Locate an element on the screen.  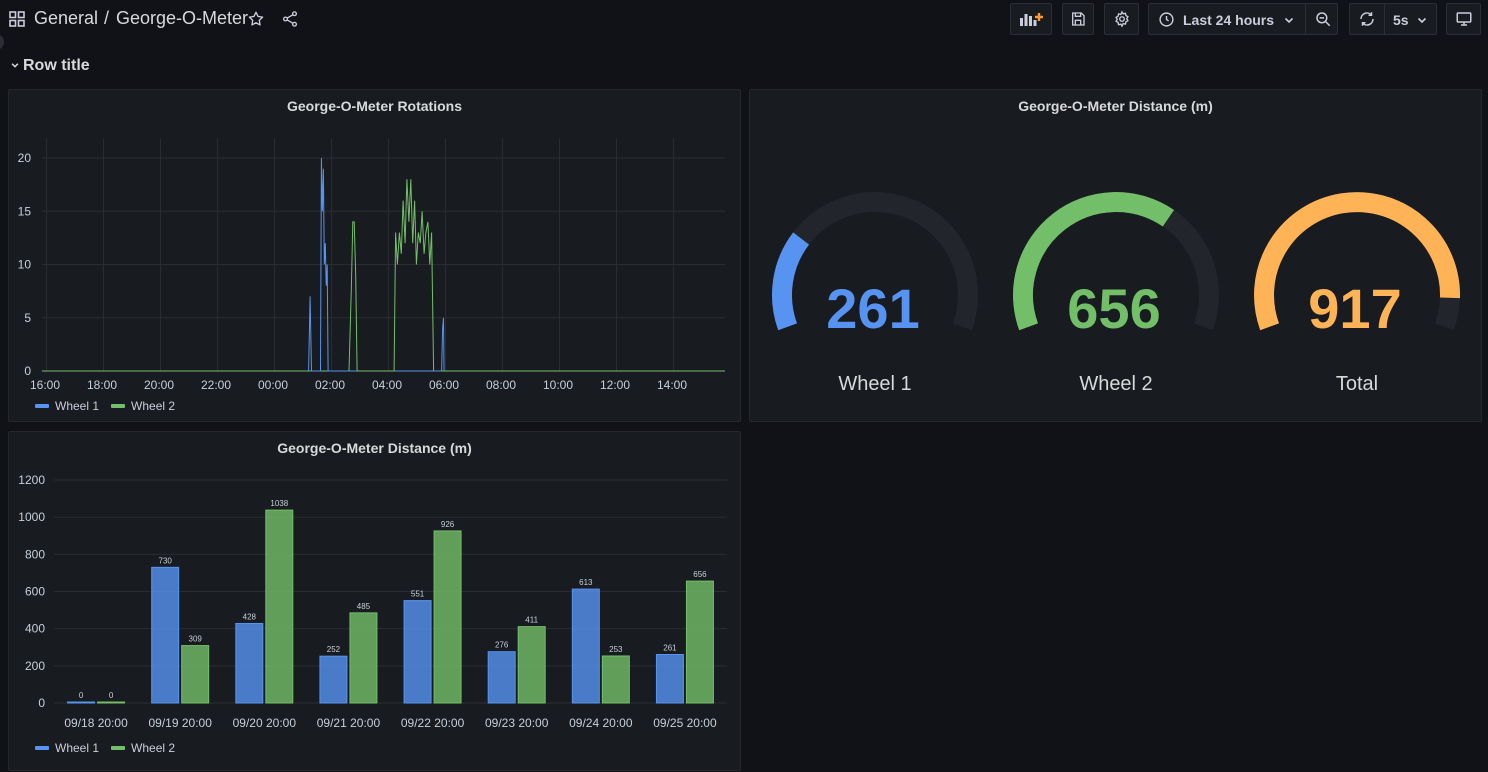
panel-title: George-O-Meter Rotations is located at coordinates (374, 106).